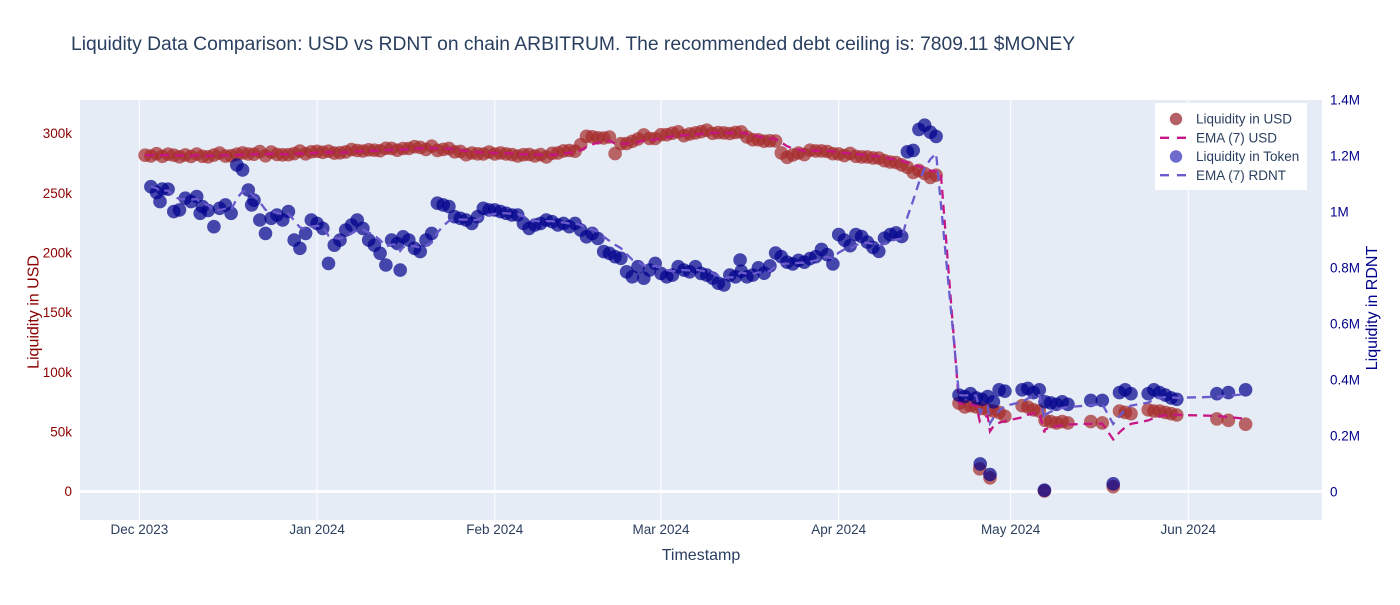 The image size is (1400, 605). Describe the element at coordinates (1236, 138) in the screenshot. I see `svg-text: EMA (7) USD` at that location.